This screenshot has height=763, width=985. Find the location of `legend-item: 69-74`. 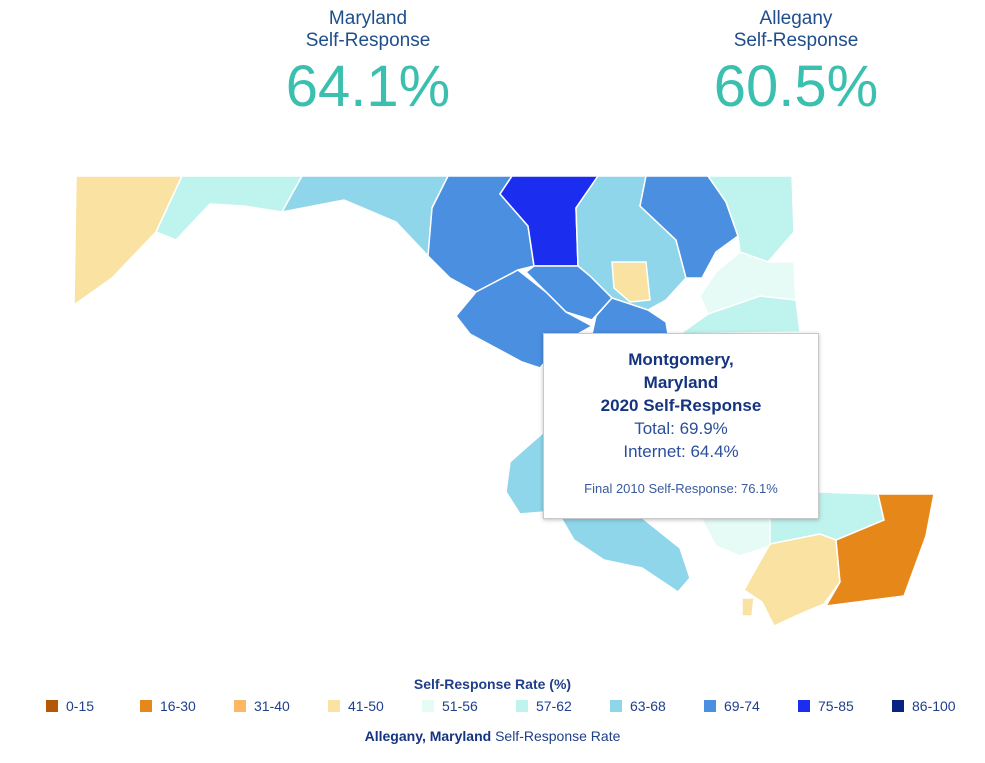

legend-item: 69-74 is located at coordinates (751, 706).